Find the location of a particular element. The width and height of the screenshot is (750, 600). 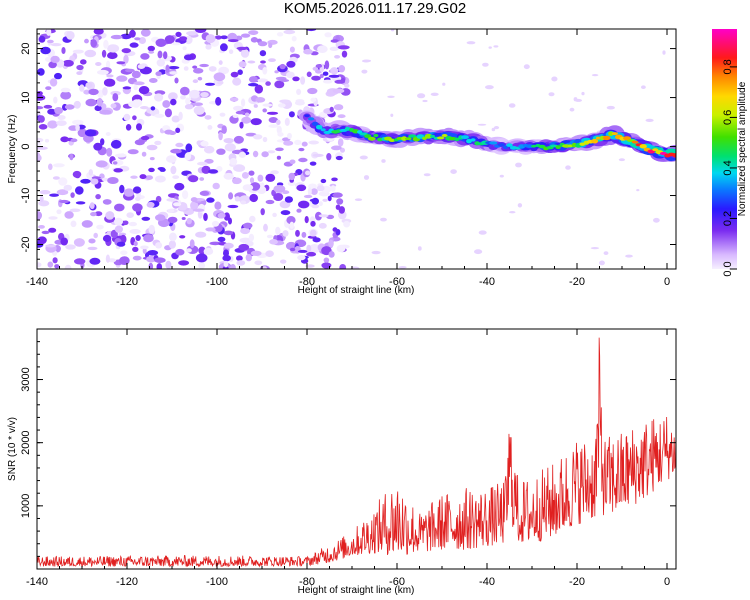

spectrogram-x-tick-label: -80 is located at coordinates (307, 282).